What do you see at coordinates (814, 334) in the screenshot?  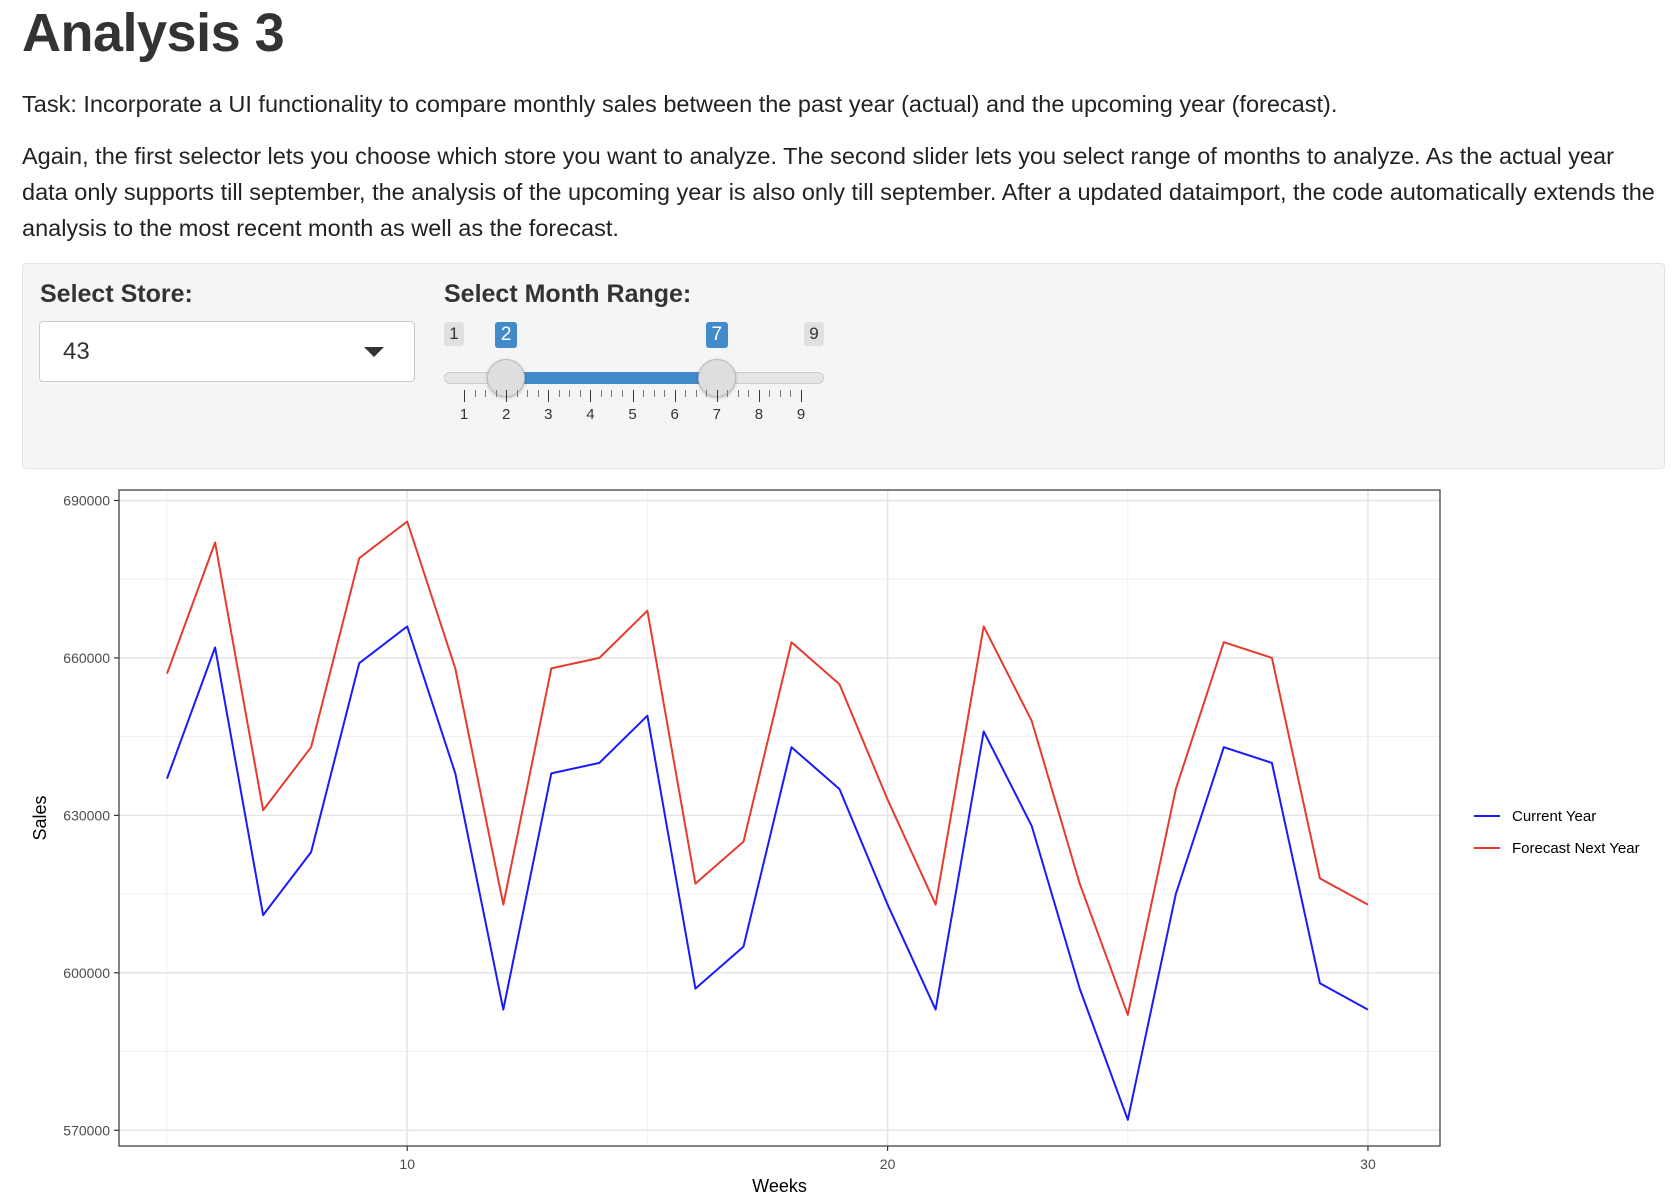 I see `slider-max-label: 9` at bounding box center [814, 334].